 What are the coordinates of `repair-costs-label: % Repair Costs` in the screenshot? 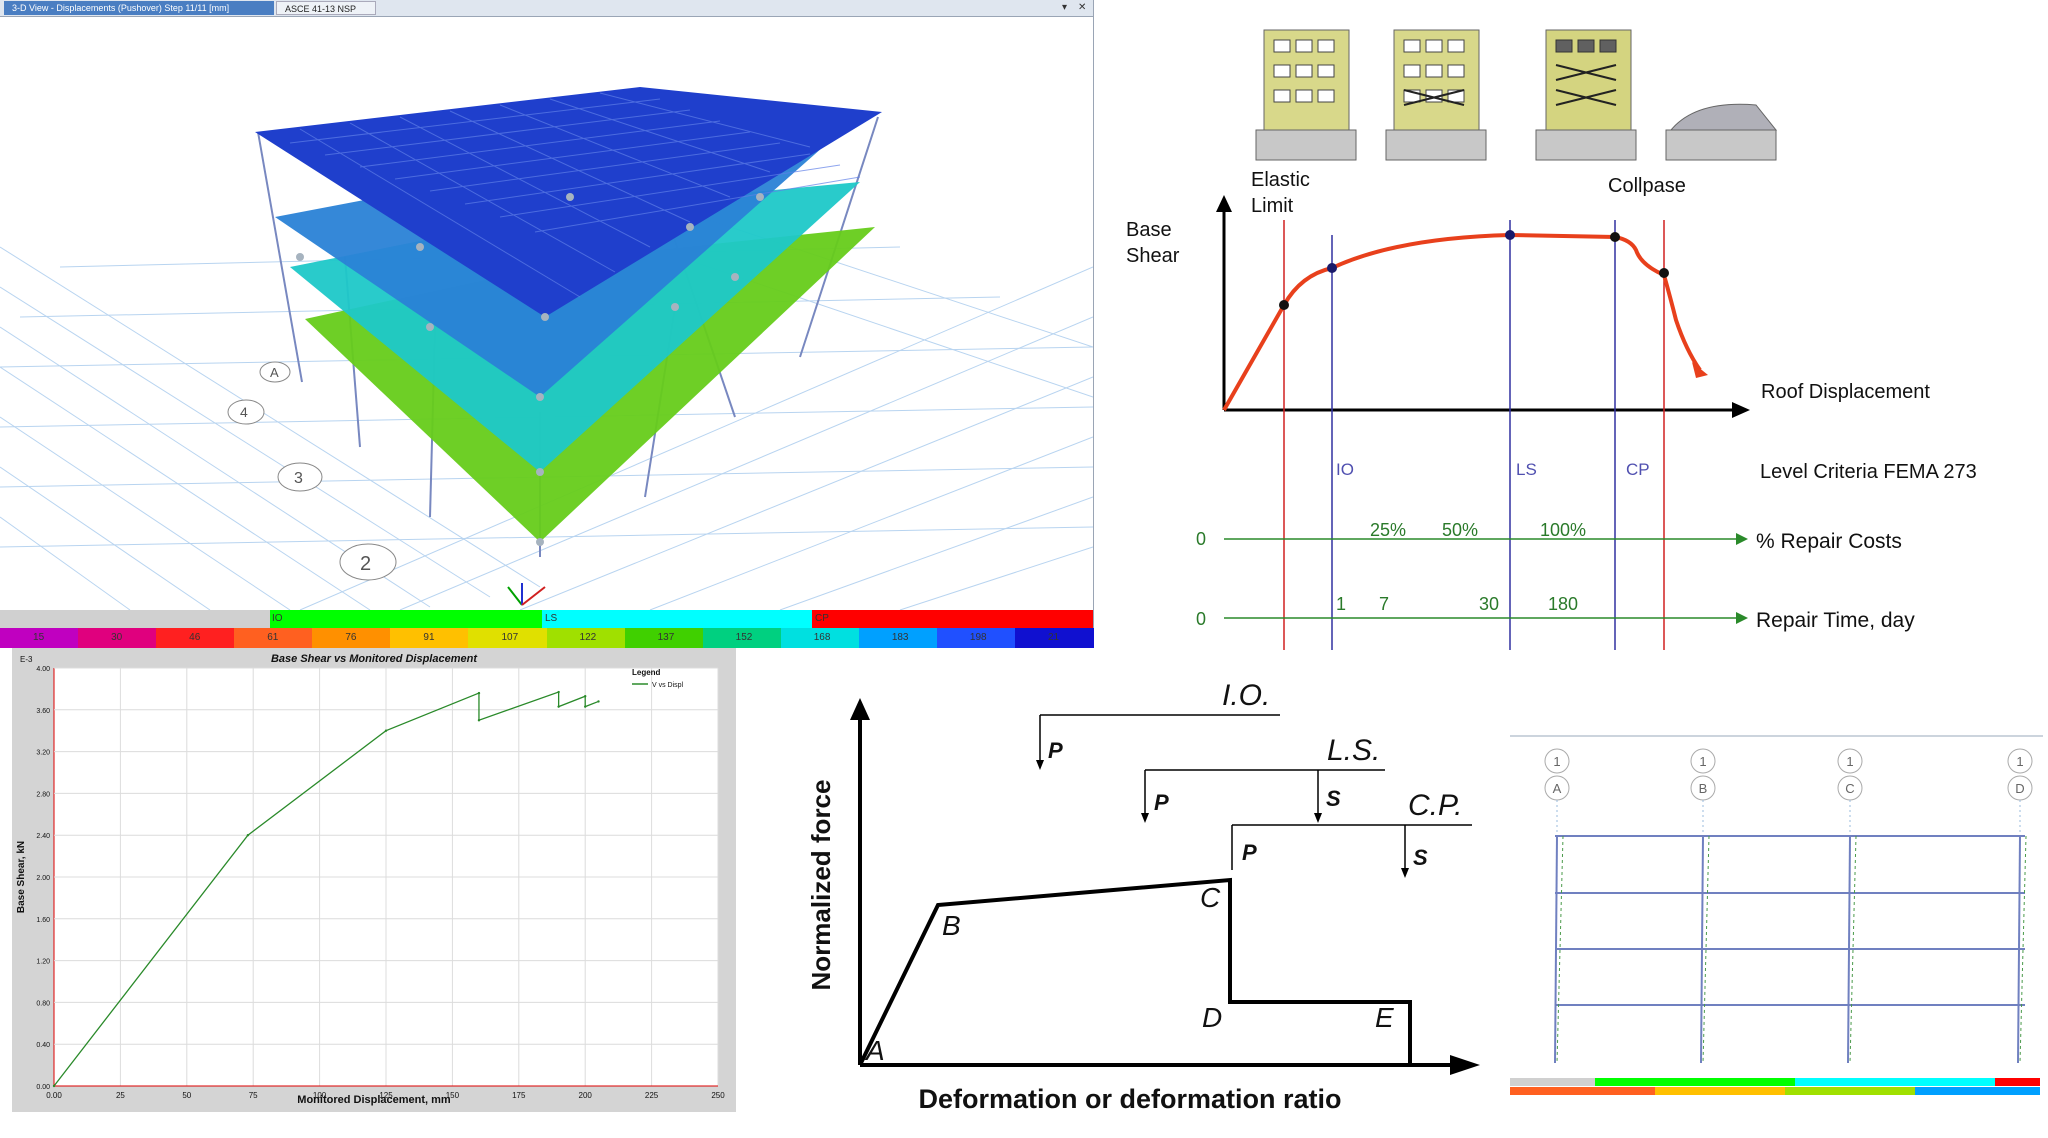 It's located at (1829, 541).